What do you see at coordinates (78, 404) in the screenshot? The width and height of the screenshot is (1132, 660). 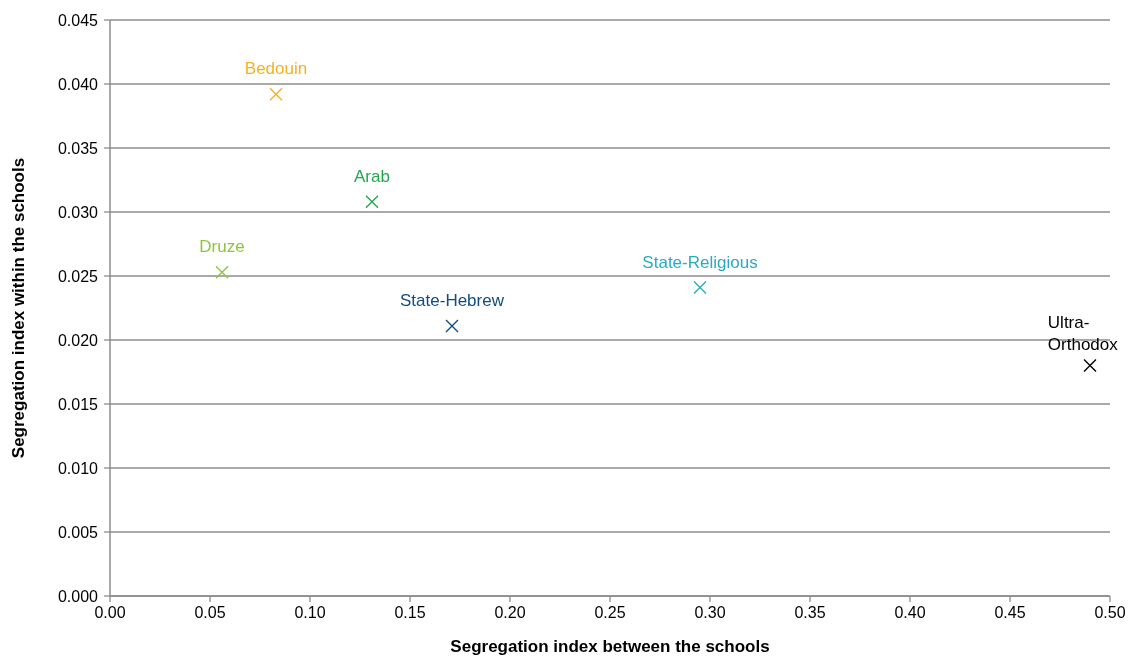 I see `y-tick-label: 0.015` at bounding box center [78, 404].